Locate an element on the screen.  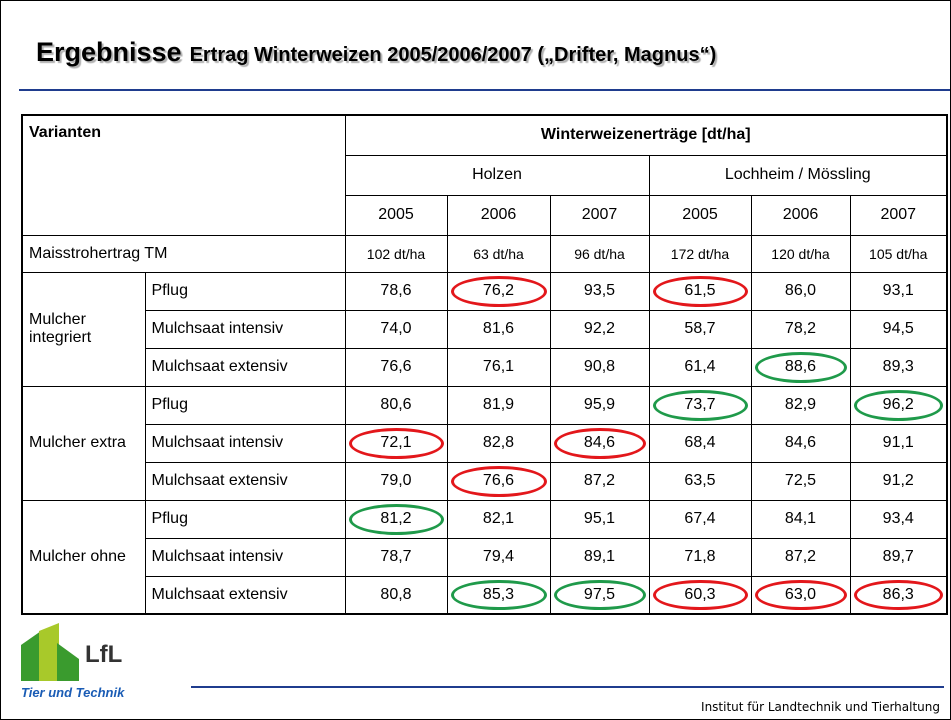
value-cell: 61,4 is located at coordinates (700, 367).